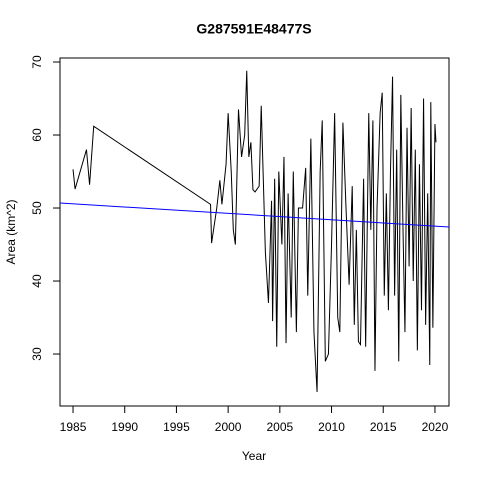 This screenshot has width=480, height=480. Describe the element at coordinates (37, 135) in the screenshot. I see `y-tick-label: 60` at that location.